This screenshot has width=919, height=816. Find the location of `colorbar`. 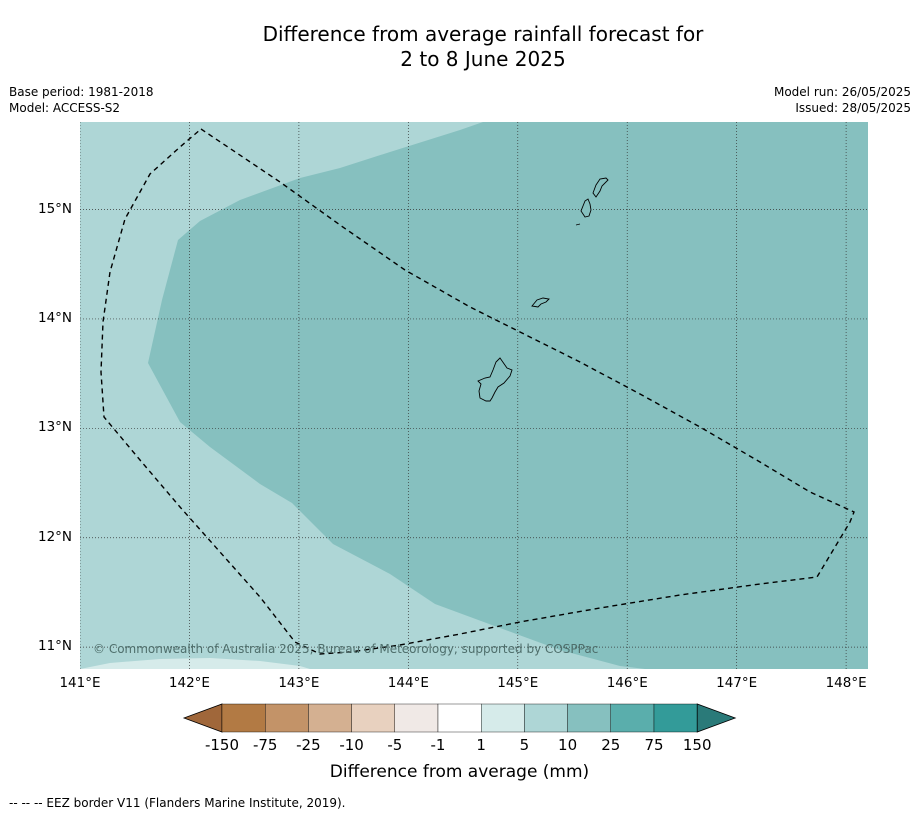

colorbar is located at coordinates (459, 718).